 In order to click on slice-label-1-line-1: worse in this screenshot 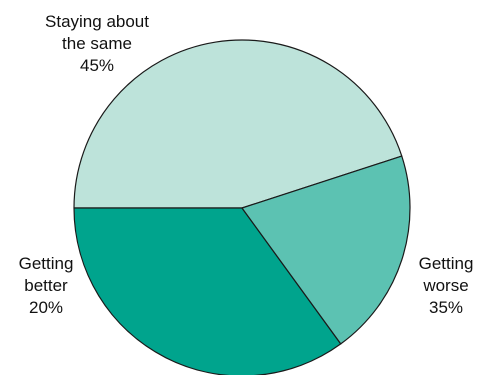, I will do `click(445, 285)`.